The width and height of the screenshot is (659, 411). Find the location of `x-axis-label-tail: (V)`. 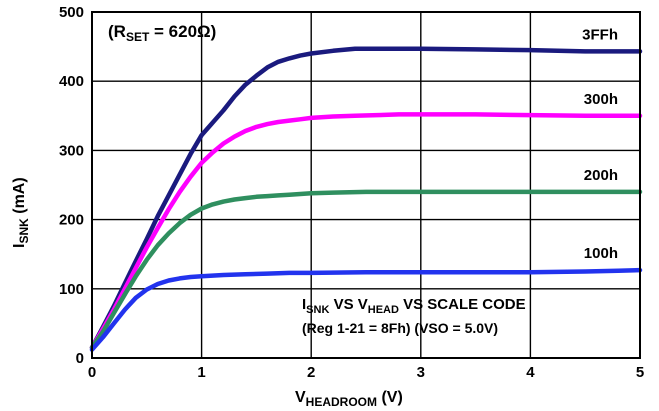

x-axis-label-tail: (V) is located at coordinates (390, 397).